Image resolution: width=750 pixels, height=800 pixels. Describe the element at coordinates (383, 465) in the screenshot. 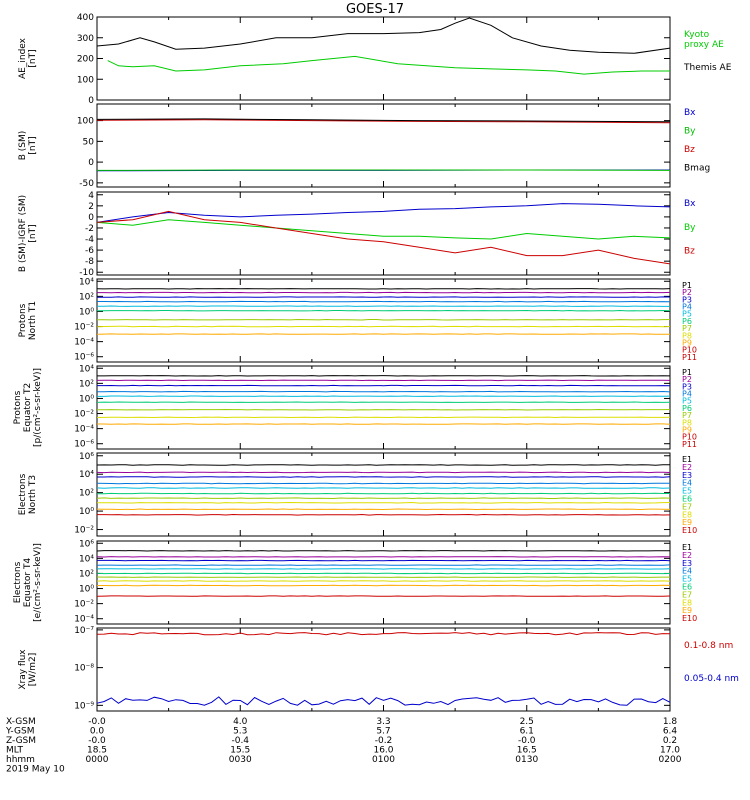

I see `series-line-e1` at that location.